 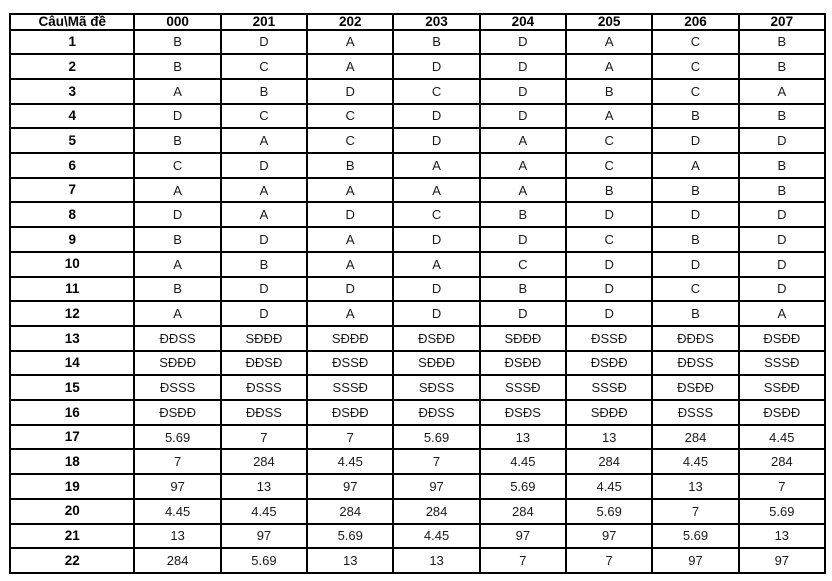 I want to click on header-row: Câu\Mã đề 000 201 202 203 204 205 206 207, so click(x=417, y=22).